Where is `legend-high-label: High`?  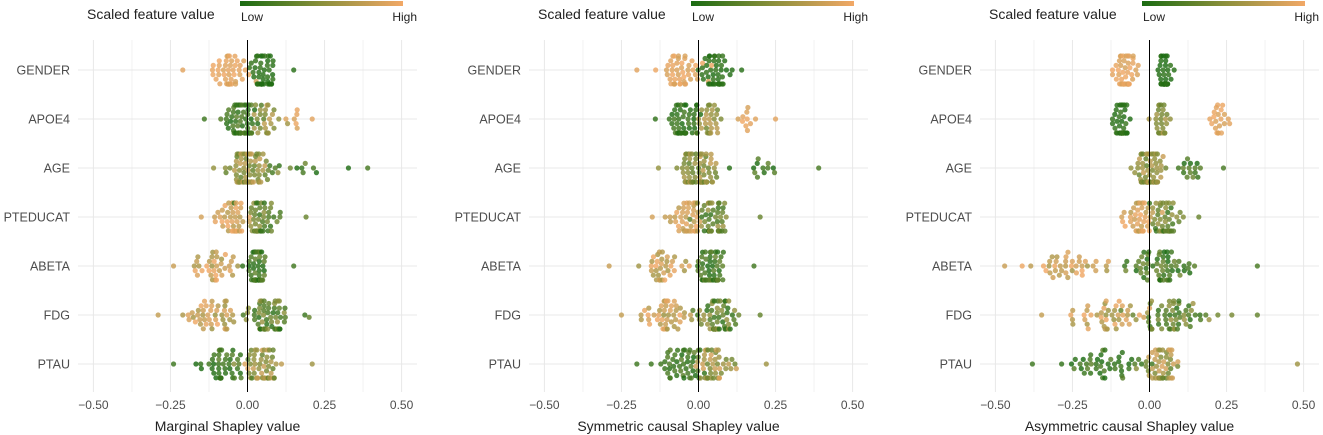
legend-high-label: High is located at coordinates (404, 17).